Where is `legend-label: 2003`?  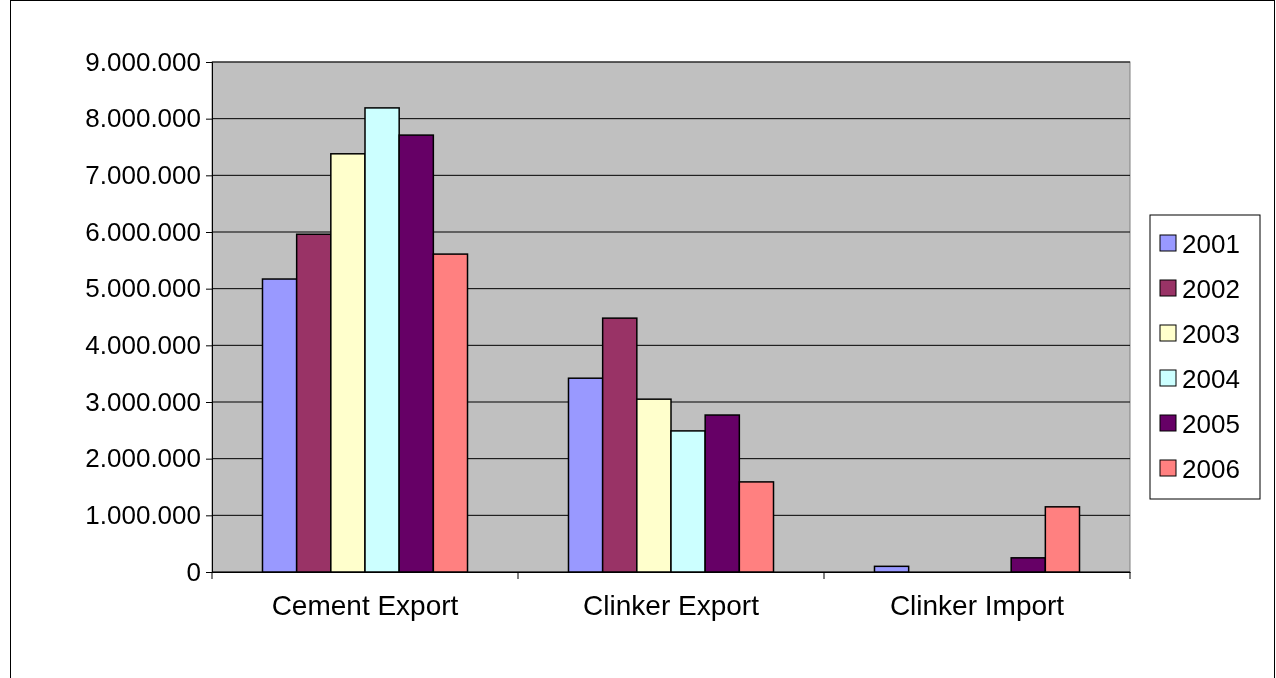 legend-label: 2003 is located at coordinates (1211, 334).